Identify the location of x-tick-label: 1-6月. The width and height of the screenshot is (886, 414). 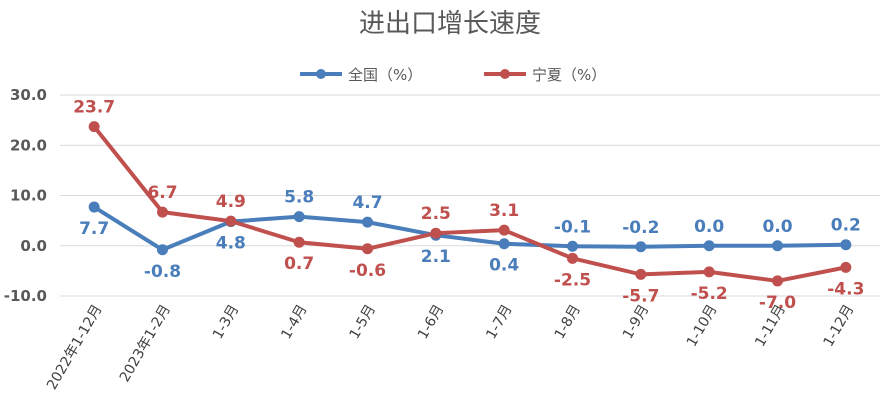
(431, 322).